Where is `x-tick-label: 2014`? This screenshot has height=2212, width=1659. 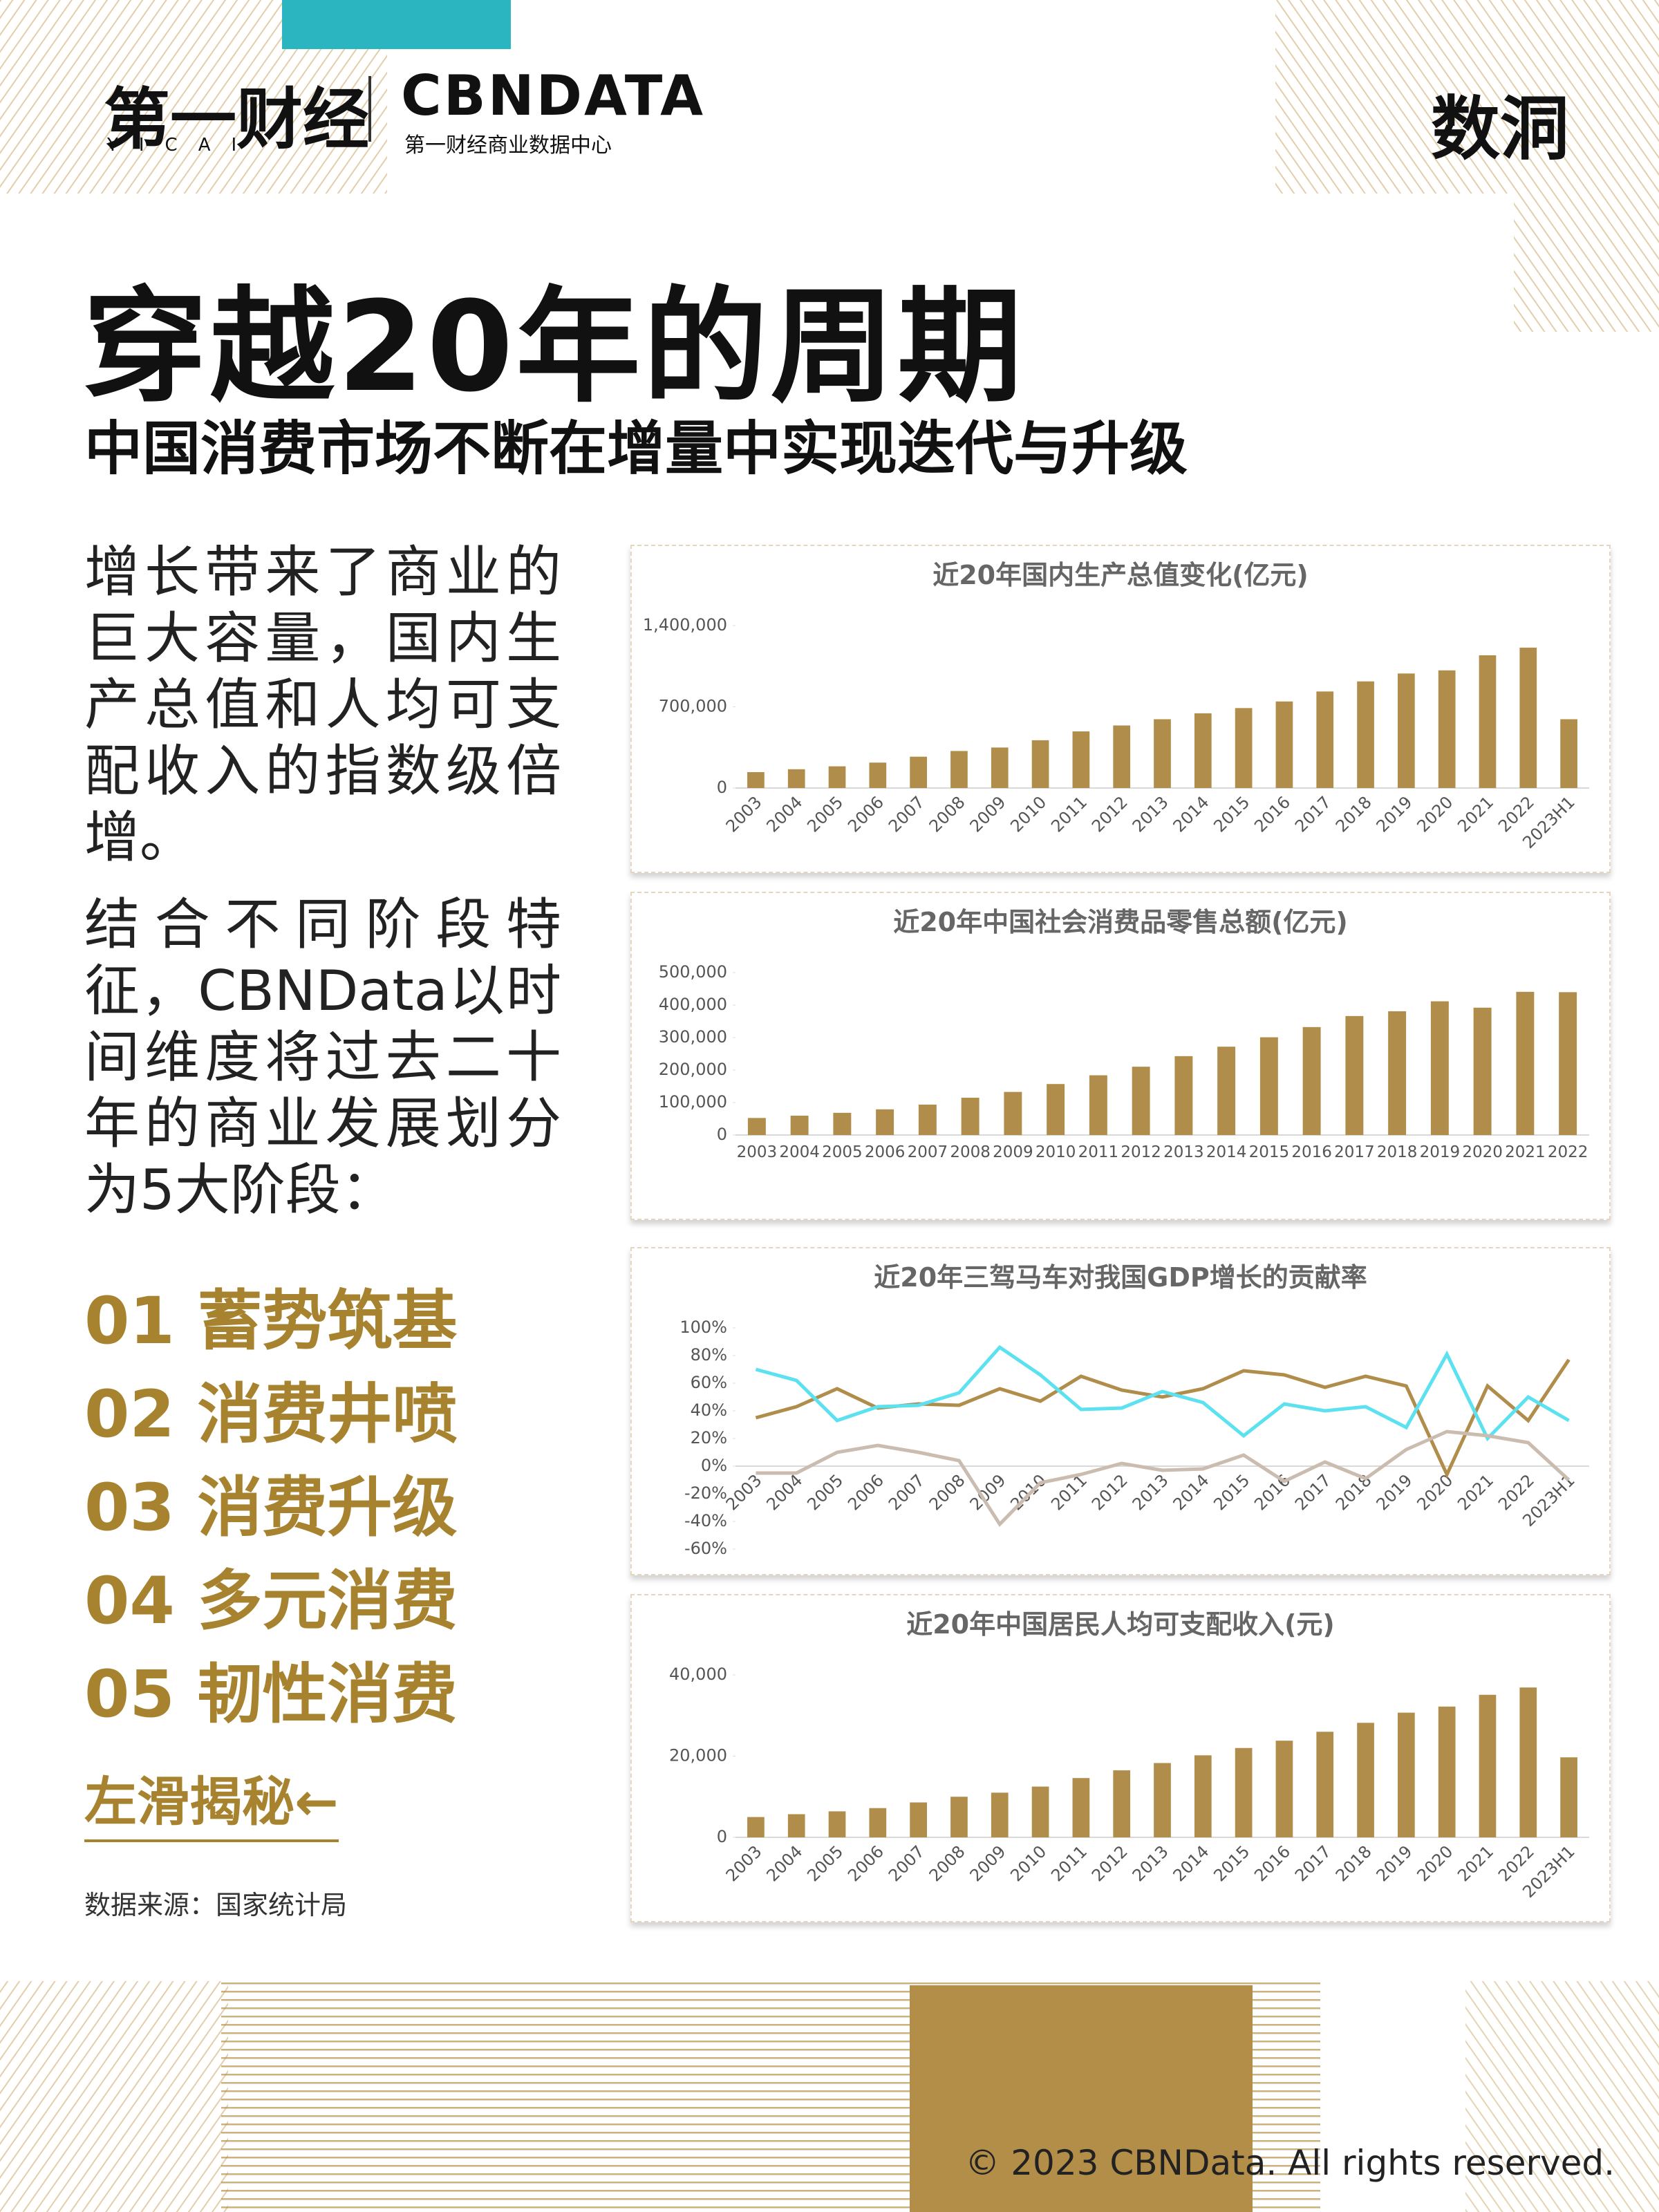 x-tick-label: 2014 is located at coordinates (1192, 1492).